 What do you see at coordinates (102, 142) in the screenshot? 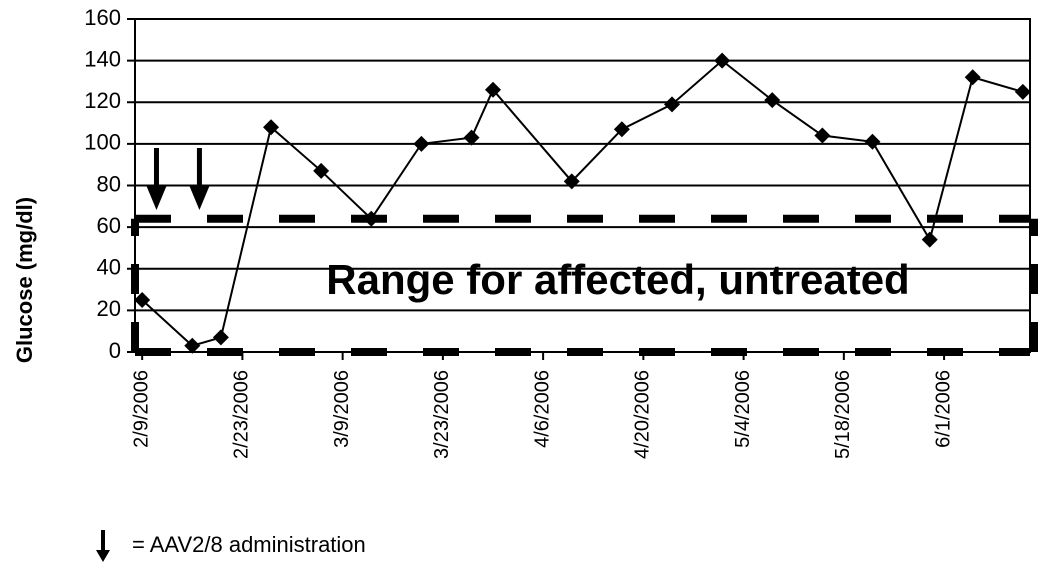
I see `y-tick-label: 100` at bounding box center [102, 142].